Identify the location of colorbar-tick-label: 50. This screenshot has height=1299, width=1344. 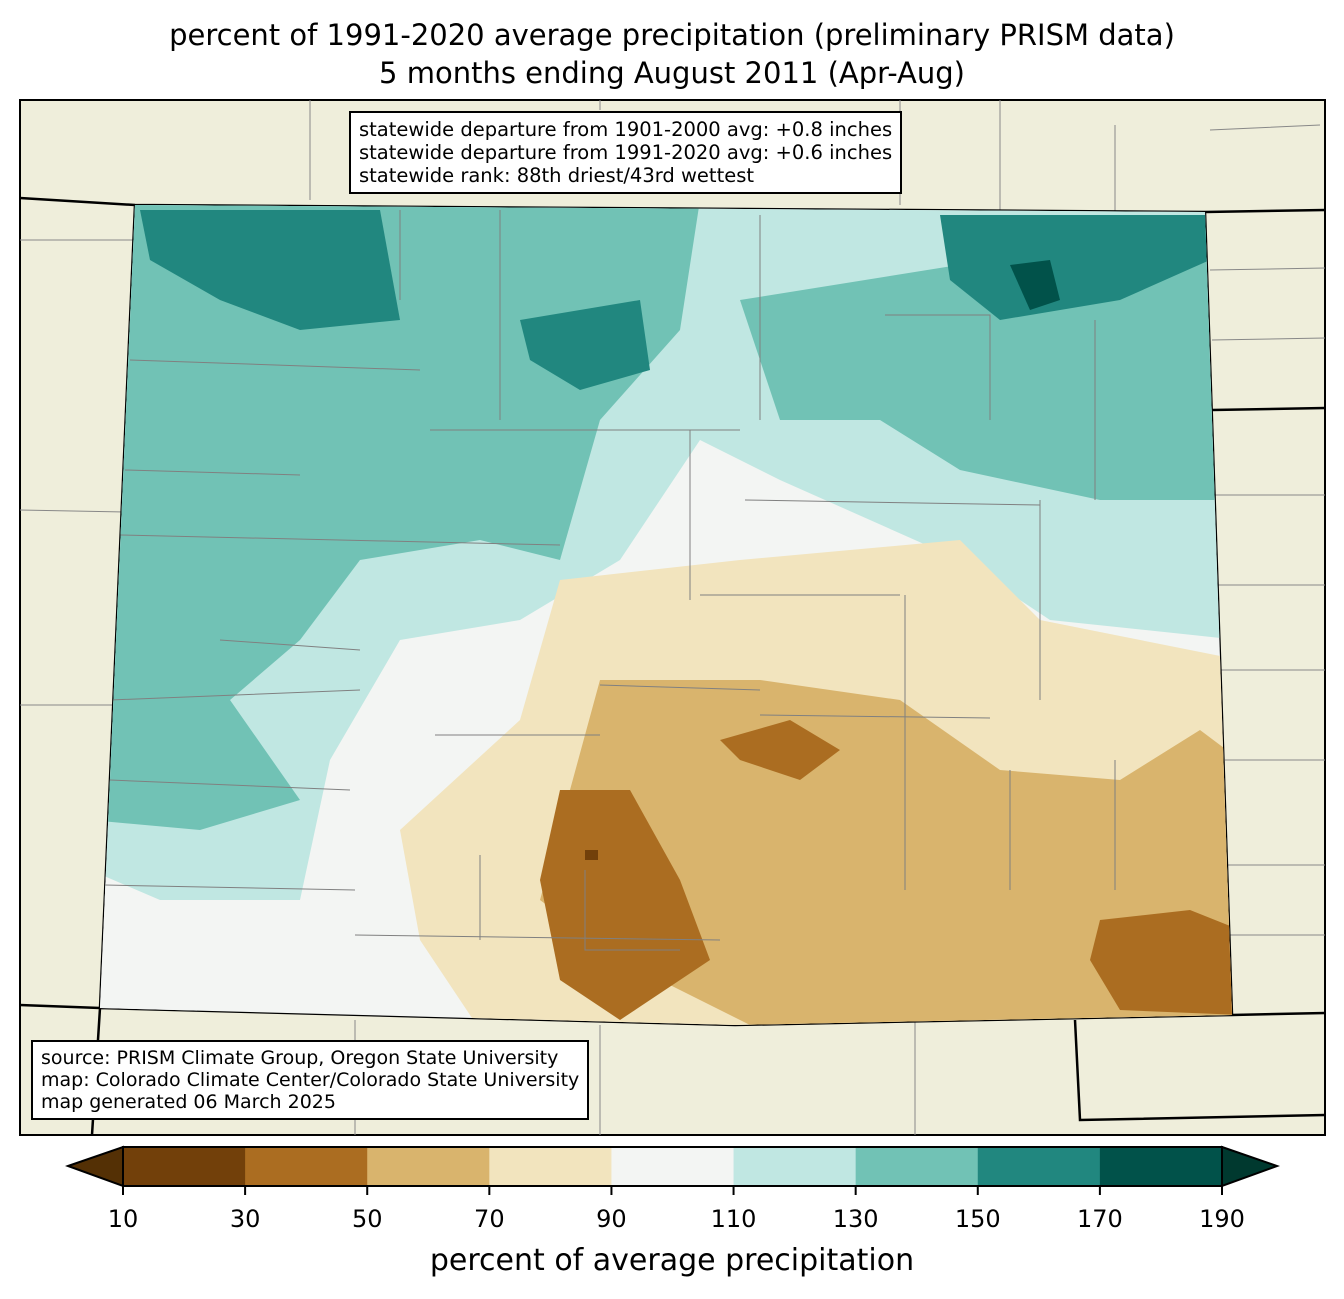
(367, 1219).